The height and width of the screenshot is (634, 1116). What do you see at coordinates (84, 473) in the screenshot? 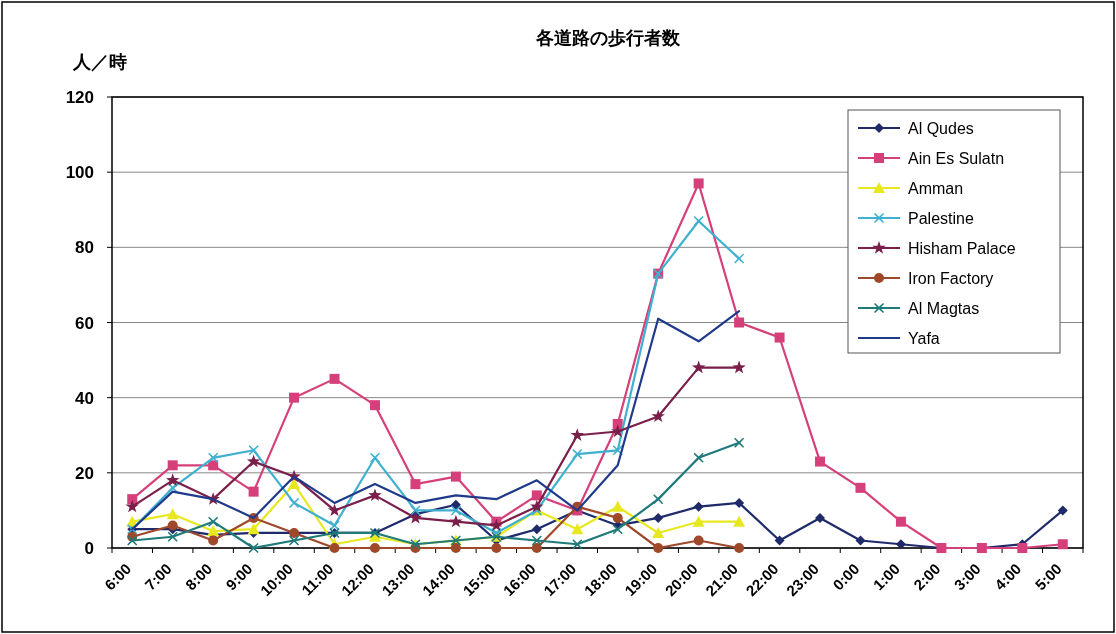
I see `y-tick-label: 20` at bounding box center [84, 473].